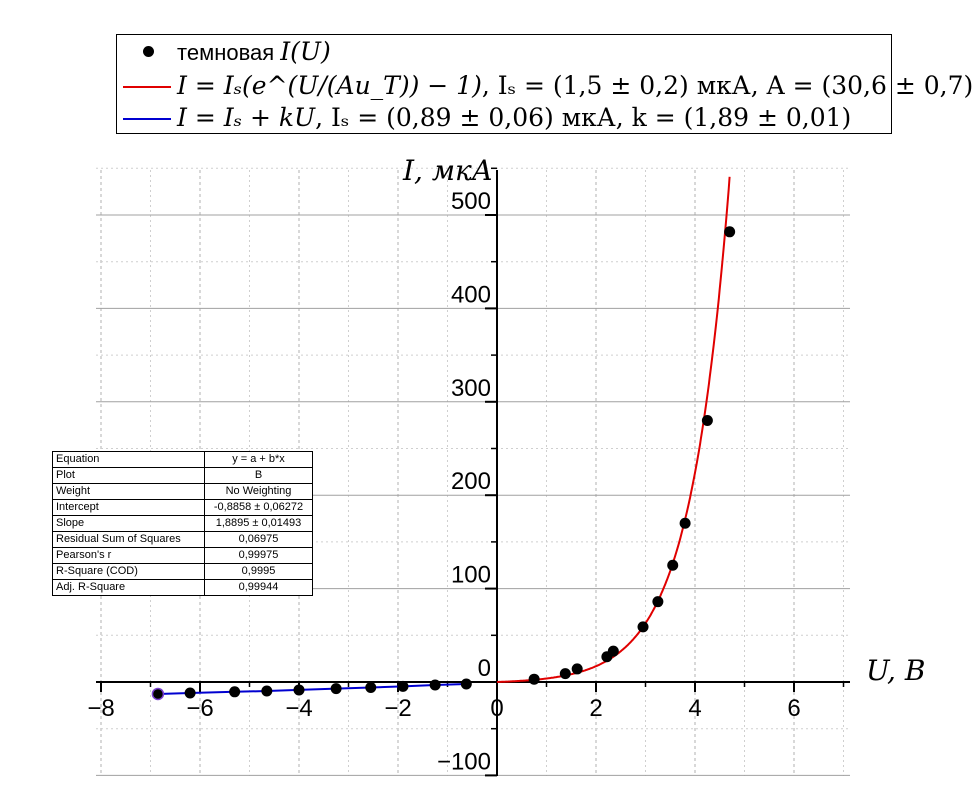 The image size is (978, 790). I want to click on y-tick-label: 300, so click(471, 388).